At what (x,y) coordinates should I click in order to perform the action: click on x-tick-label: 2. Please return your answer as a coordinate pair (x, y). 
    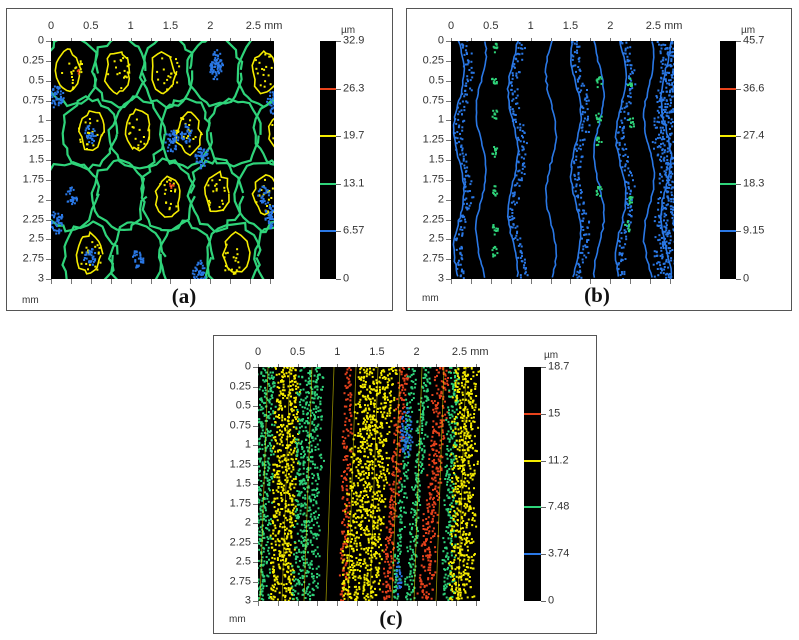
    Looking at the image, I should click on (416, 352).